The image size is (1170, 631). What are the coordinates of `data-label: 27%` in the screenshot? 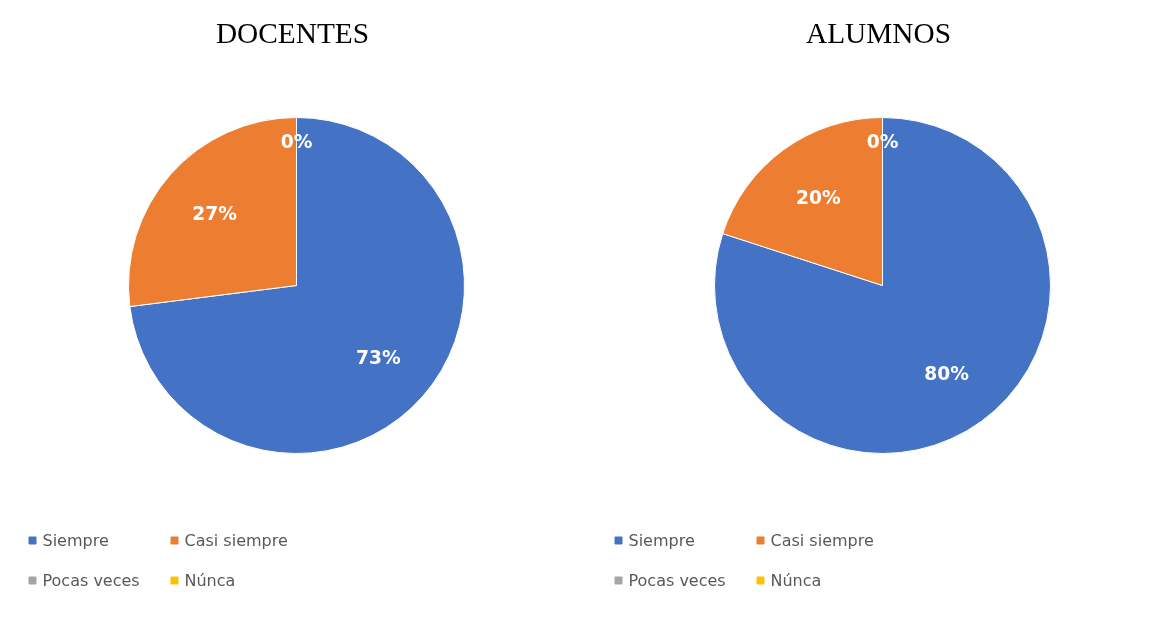 It's located at (215, 213).